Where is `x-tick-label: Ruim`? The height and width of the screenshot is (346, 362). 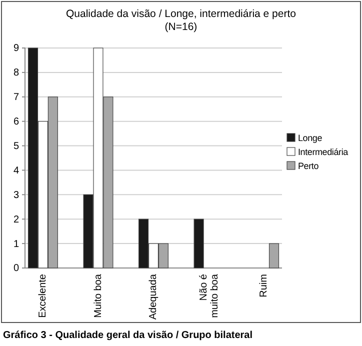 x-tick-label: Ruim is located at coordinates (264, 286).